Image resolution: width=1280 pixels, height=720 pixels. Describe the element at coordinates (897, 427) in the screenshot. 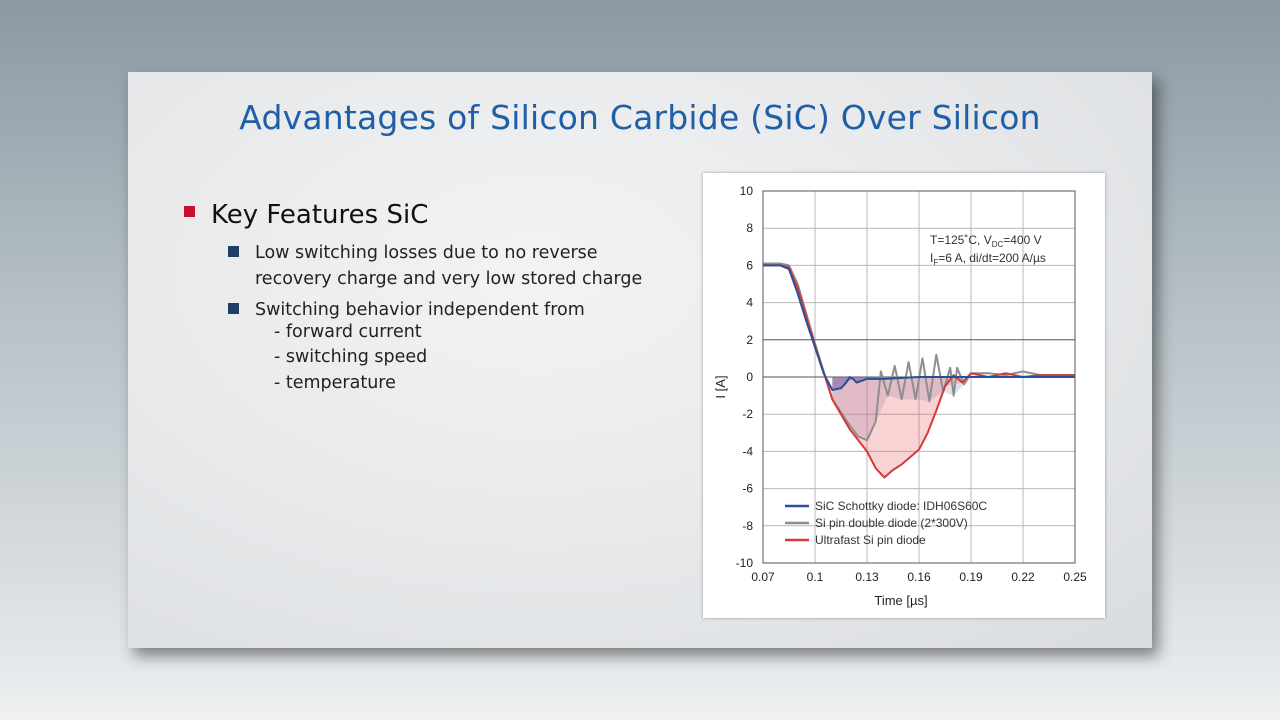

I see `ultrafast-recovery-area` at that location.